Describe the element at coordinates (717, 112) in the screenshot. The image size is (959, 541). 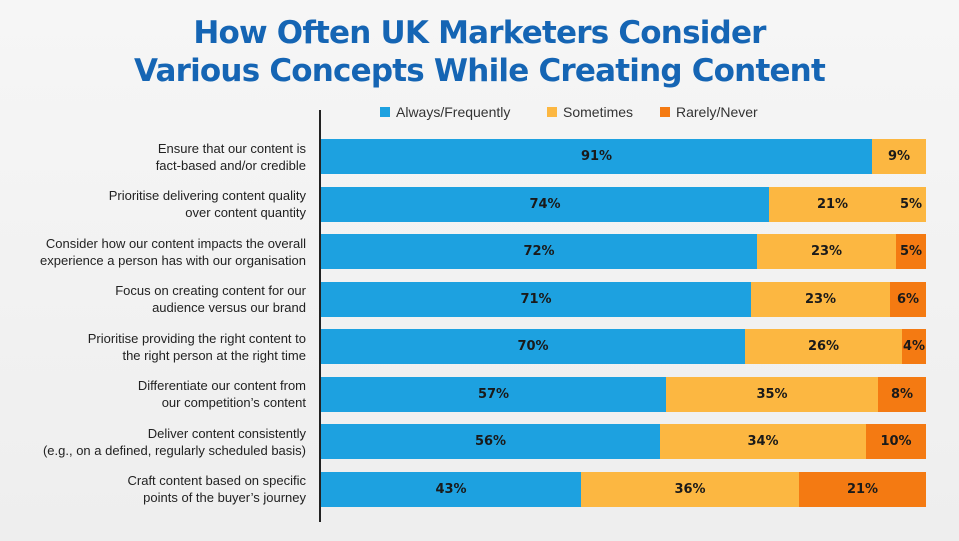
I see `legend-label-rarely-never: Rarely/Never` at that location.